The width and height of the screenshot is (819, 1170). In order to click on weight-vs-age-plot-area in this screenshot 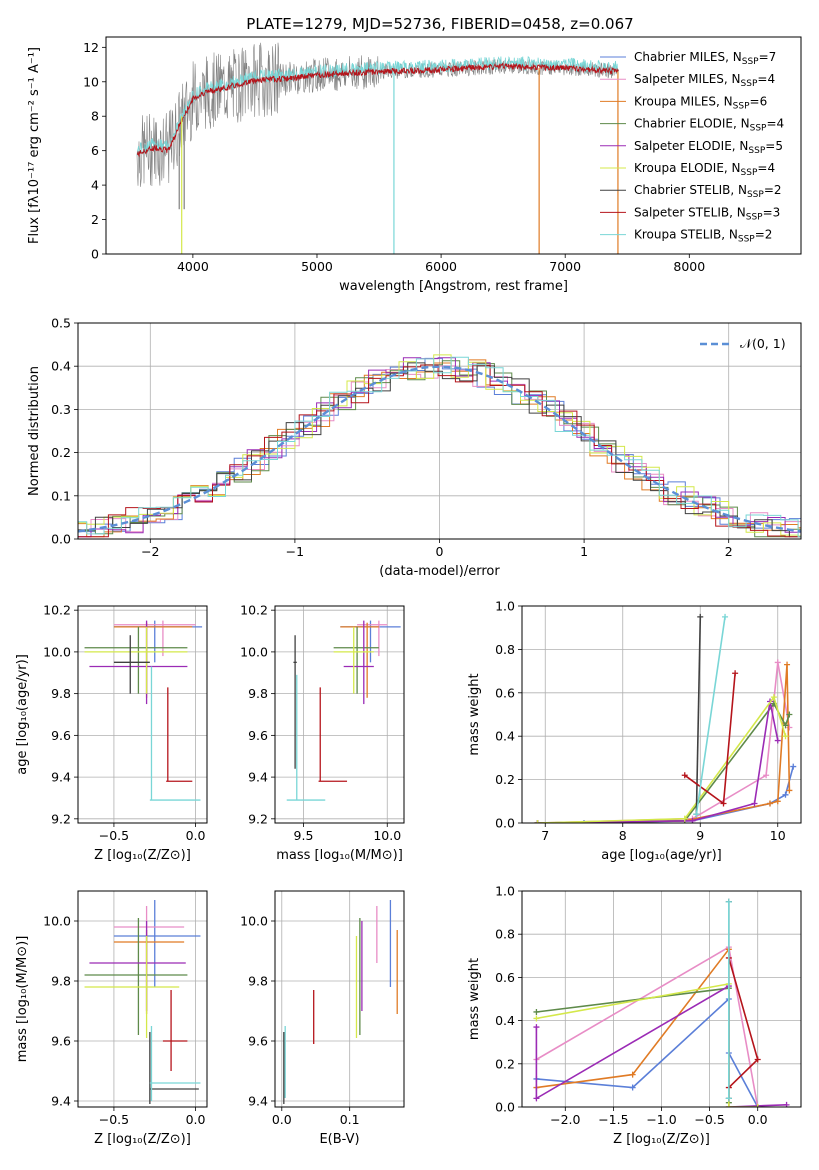, I will do `click(665, 718)`.